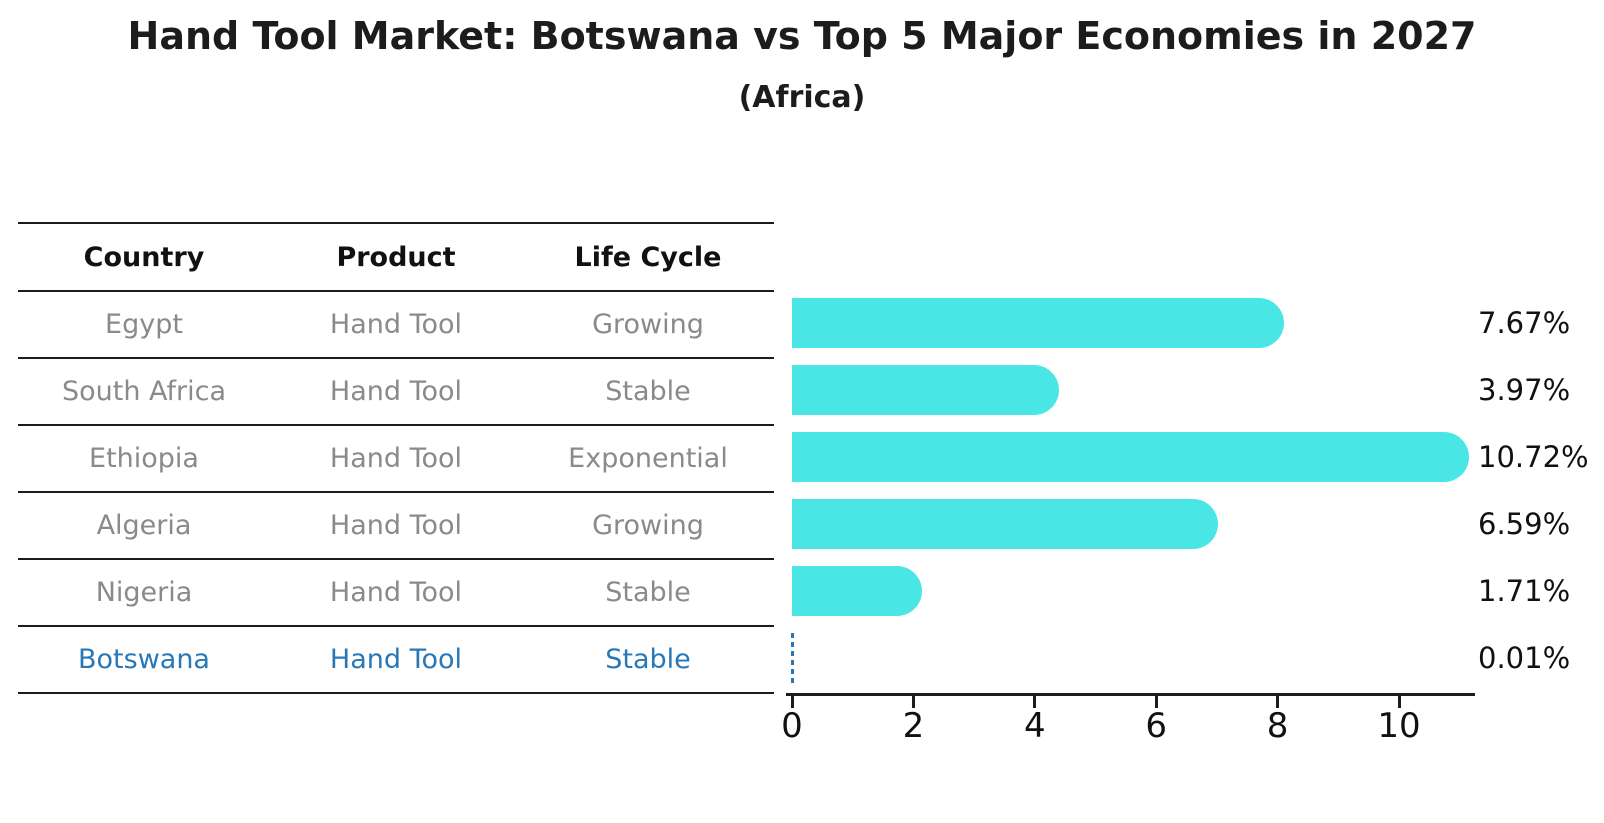  I want to click on bar-egypt, so click(1038, 323).